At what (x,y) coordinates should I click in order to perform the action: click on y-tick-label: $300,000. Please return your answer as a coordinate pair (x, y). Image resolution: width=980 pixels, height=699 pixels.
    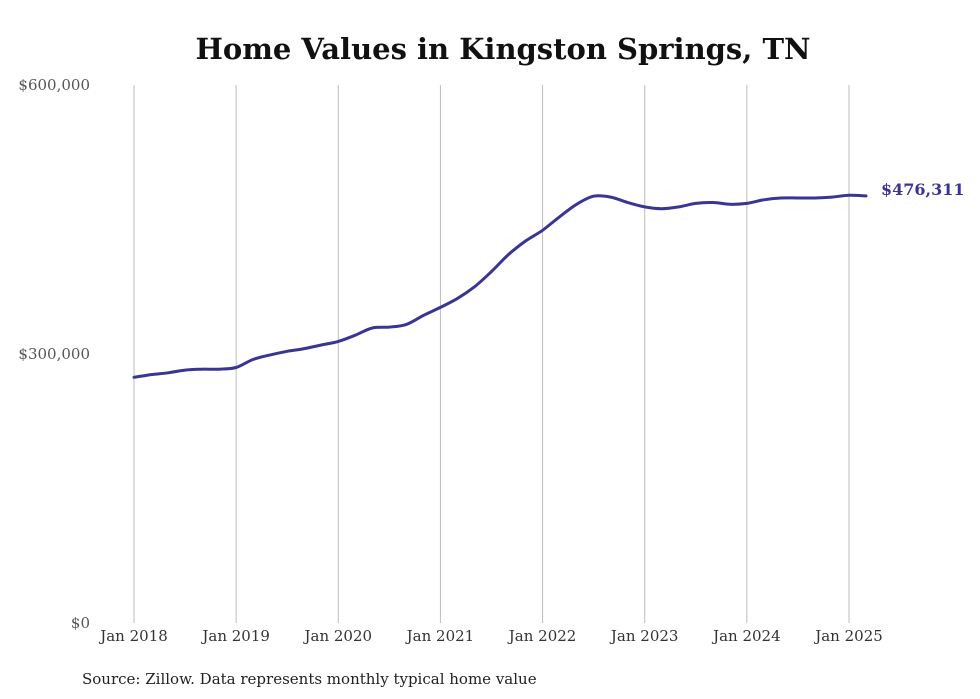
    Looking at the image, I should click on (54, 354).